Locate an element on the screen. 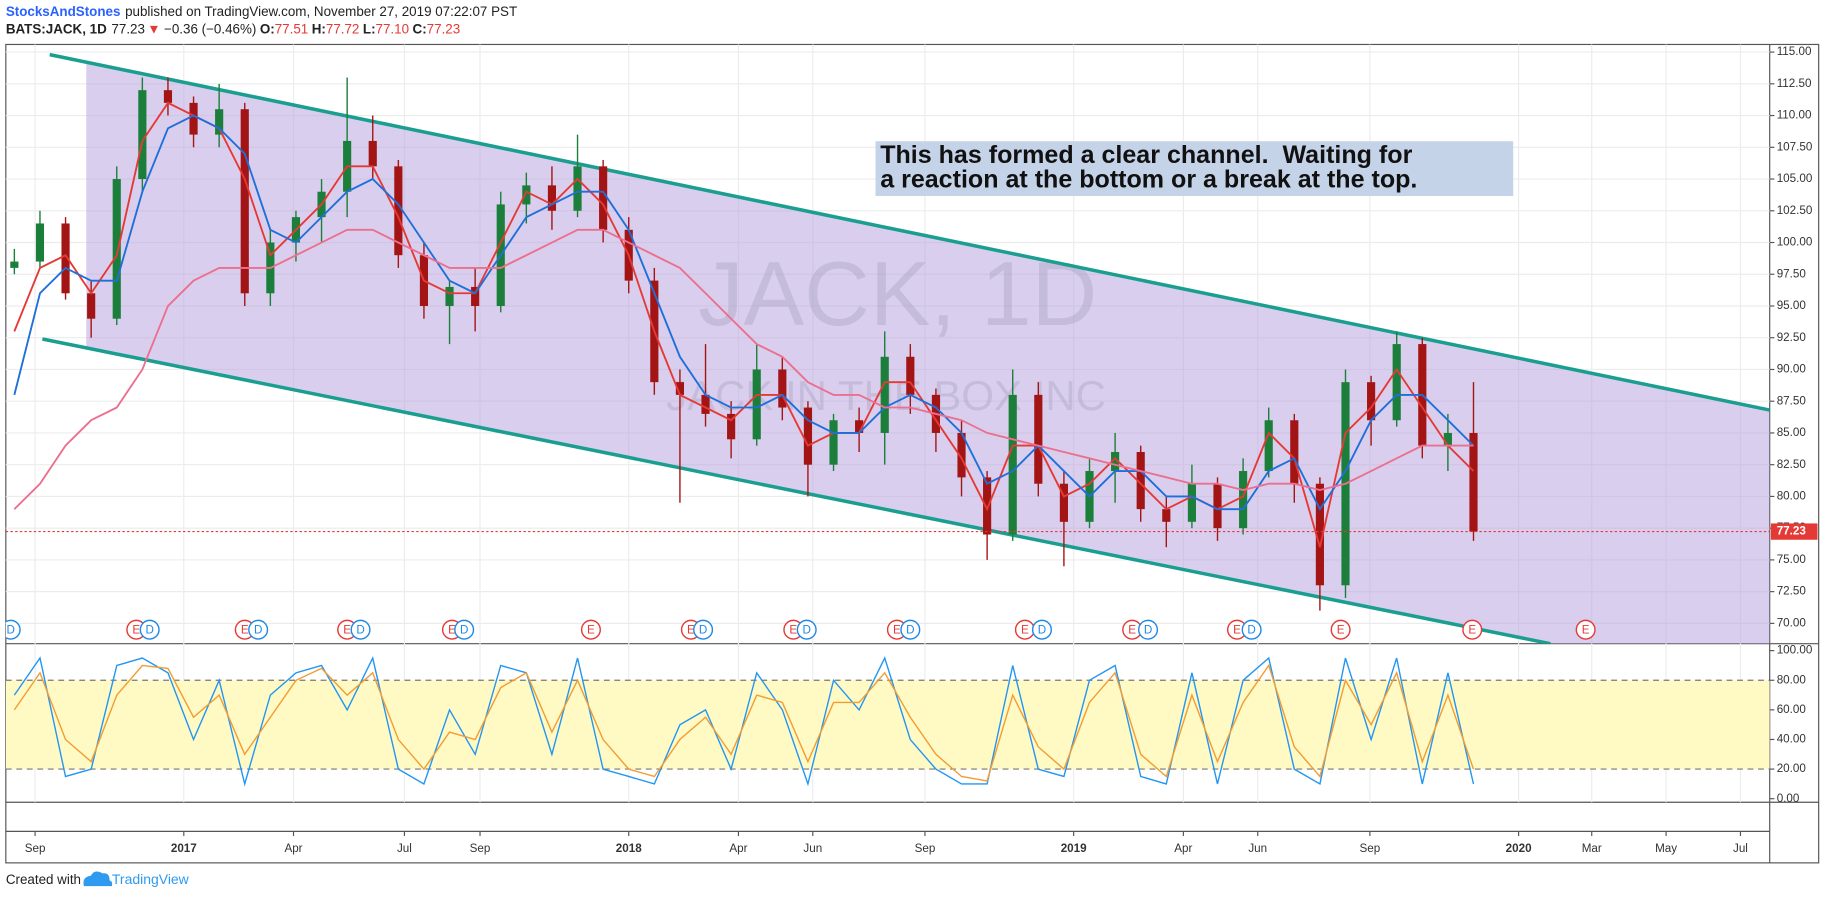 Image resolution: width=1828 pixels, height=898 pixels. y-tick-label: 112.50 is located at coordinates (1794, 83).